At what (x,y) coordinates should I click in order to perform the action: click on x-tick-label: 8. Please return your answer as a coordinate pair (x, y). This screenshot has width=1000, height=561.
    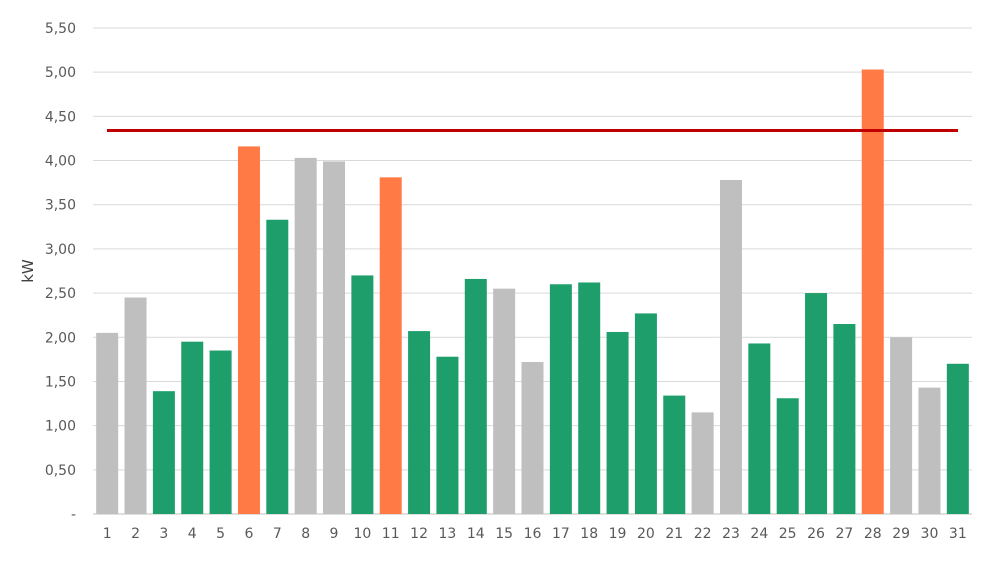
    Looking at the image, I should click on (305, 534).